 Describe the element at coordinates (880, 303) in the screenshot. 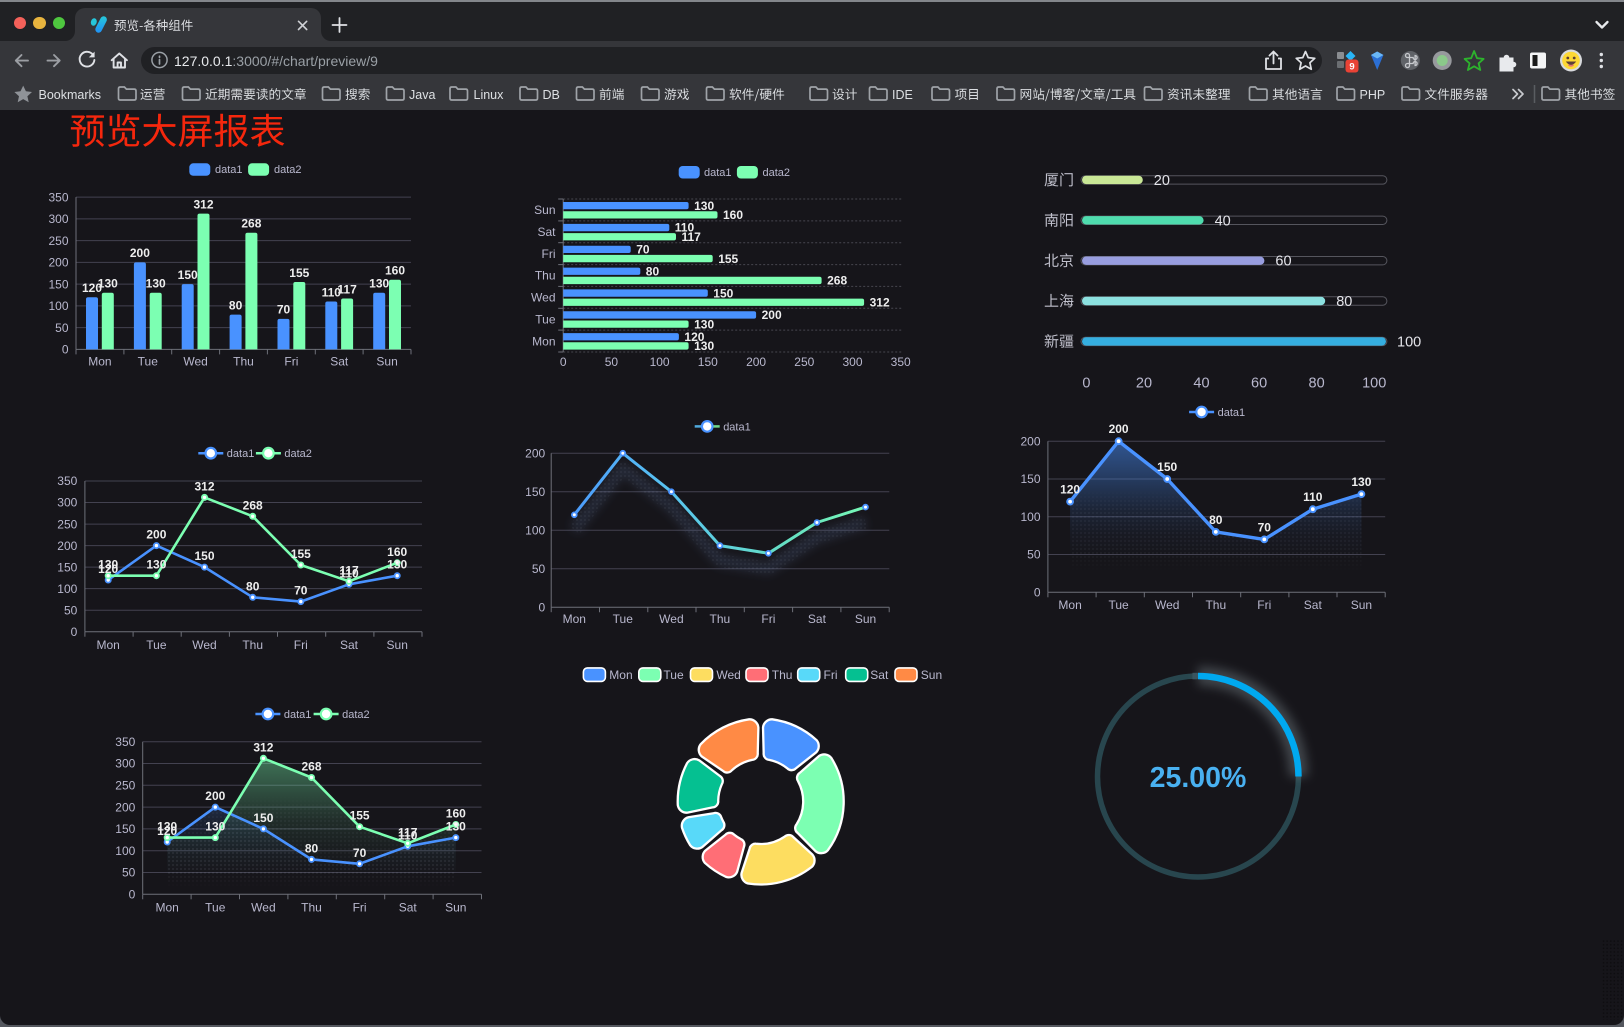

I see `svg-text: 312` at that location.